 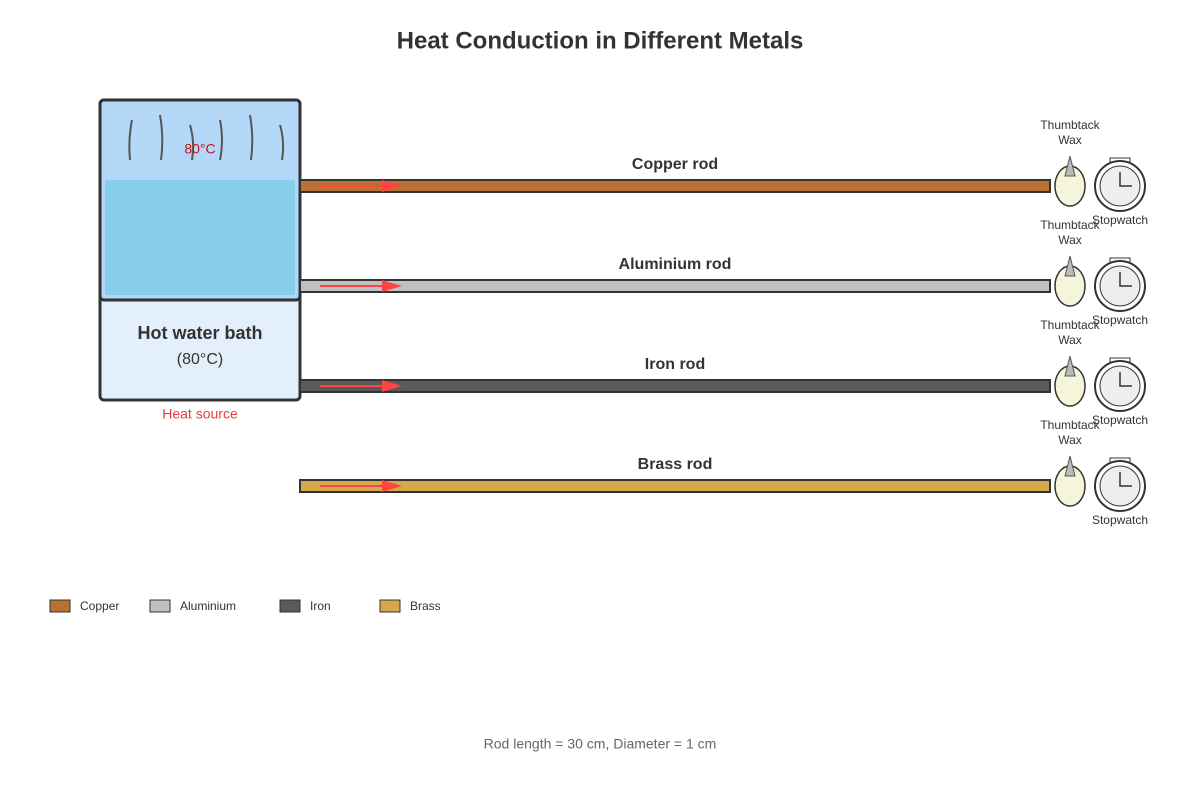 I want to click on legend-label: Iron, so click(x=320, y=606).